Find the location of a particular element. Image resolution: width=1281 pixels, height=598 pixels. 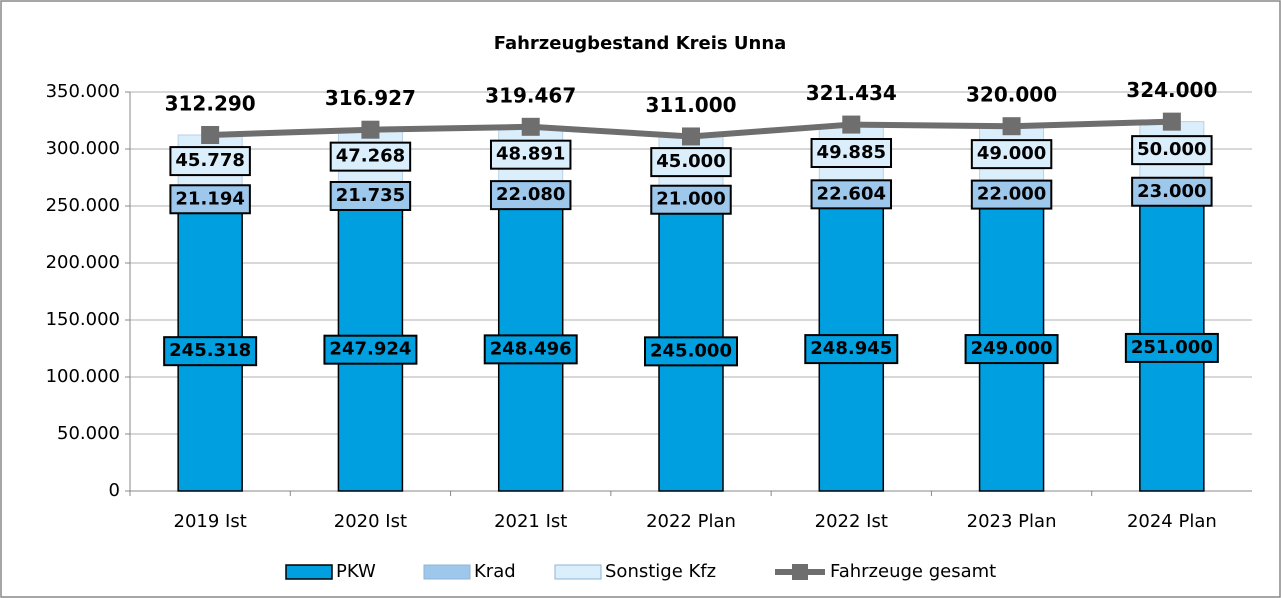

data-label: 251.000 is located at coordinates (1172, 347).